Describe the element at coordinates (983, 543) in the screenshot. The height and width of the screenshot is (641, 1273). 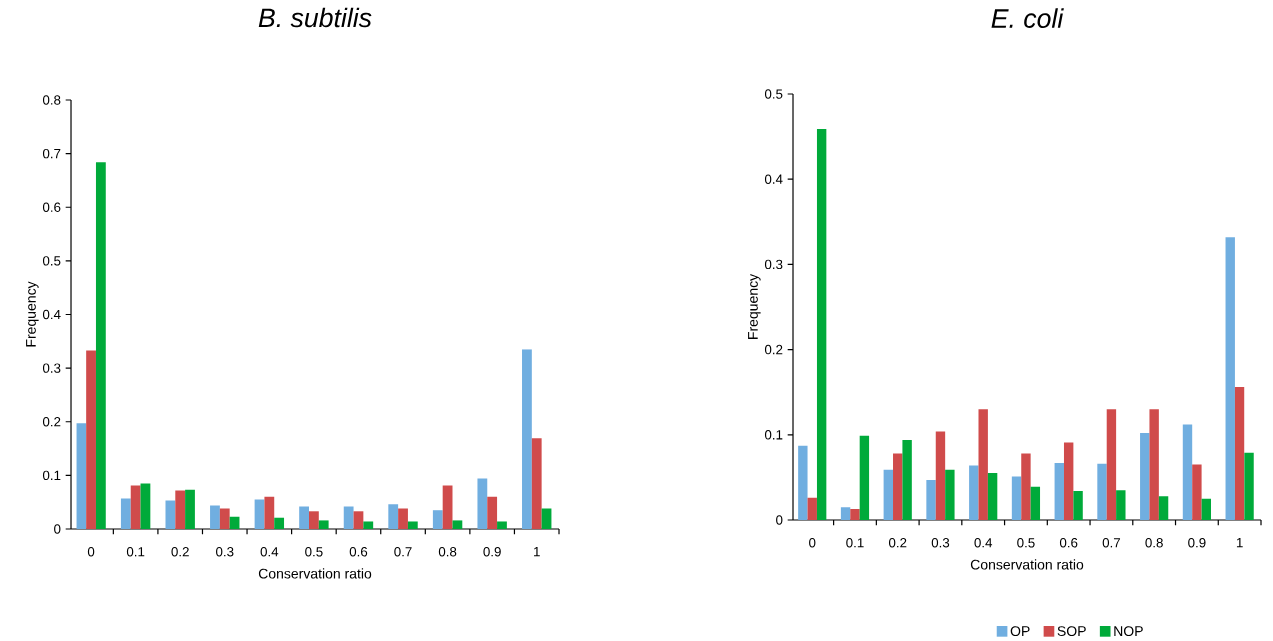
I see `x-tick-label: 0.4` at that location.